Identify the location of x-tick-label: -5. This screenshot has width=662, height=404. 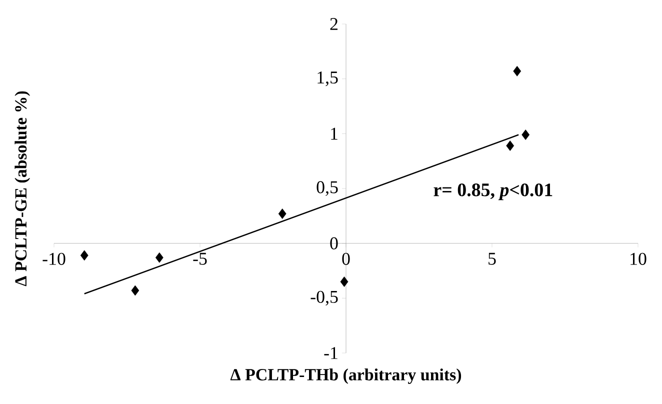
(200, 258).